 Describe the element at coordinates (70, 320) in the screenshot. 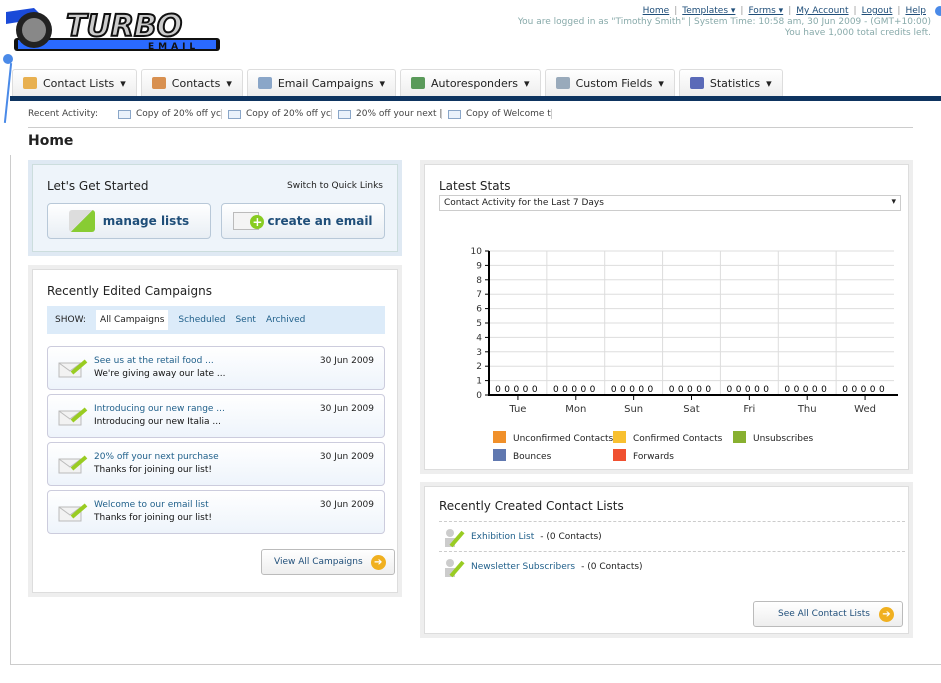

I see `show-label: SHOW:` at that location.